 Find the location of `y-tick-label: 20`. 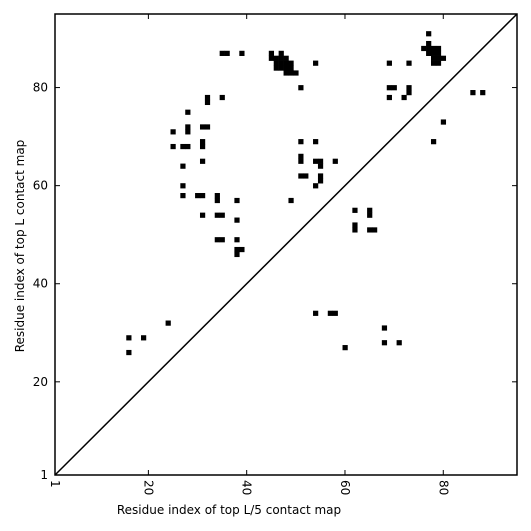

y-tick-label: 20 is located at coordinates (40, 382).